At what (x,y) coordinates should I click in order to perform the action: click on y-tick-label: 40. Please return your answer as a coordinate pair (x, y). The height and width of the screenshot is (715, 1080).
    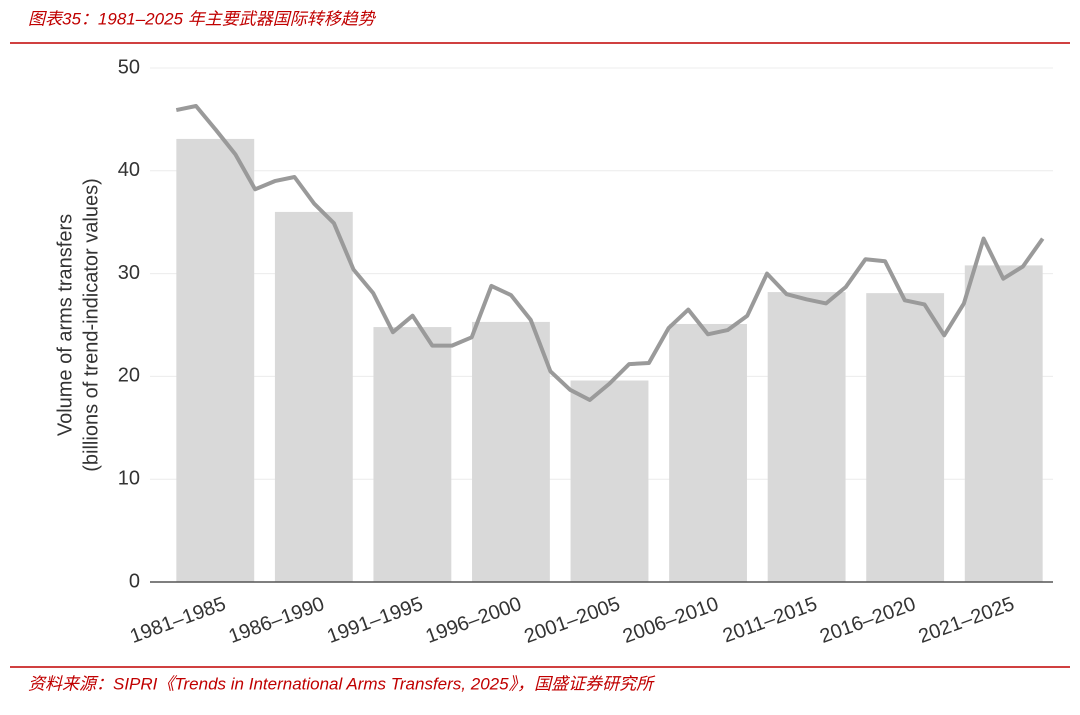
    Looking at the image, I should click on (129, 170).